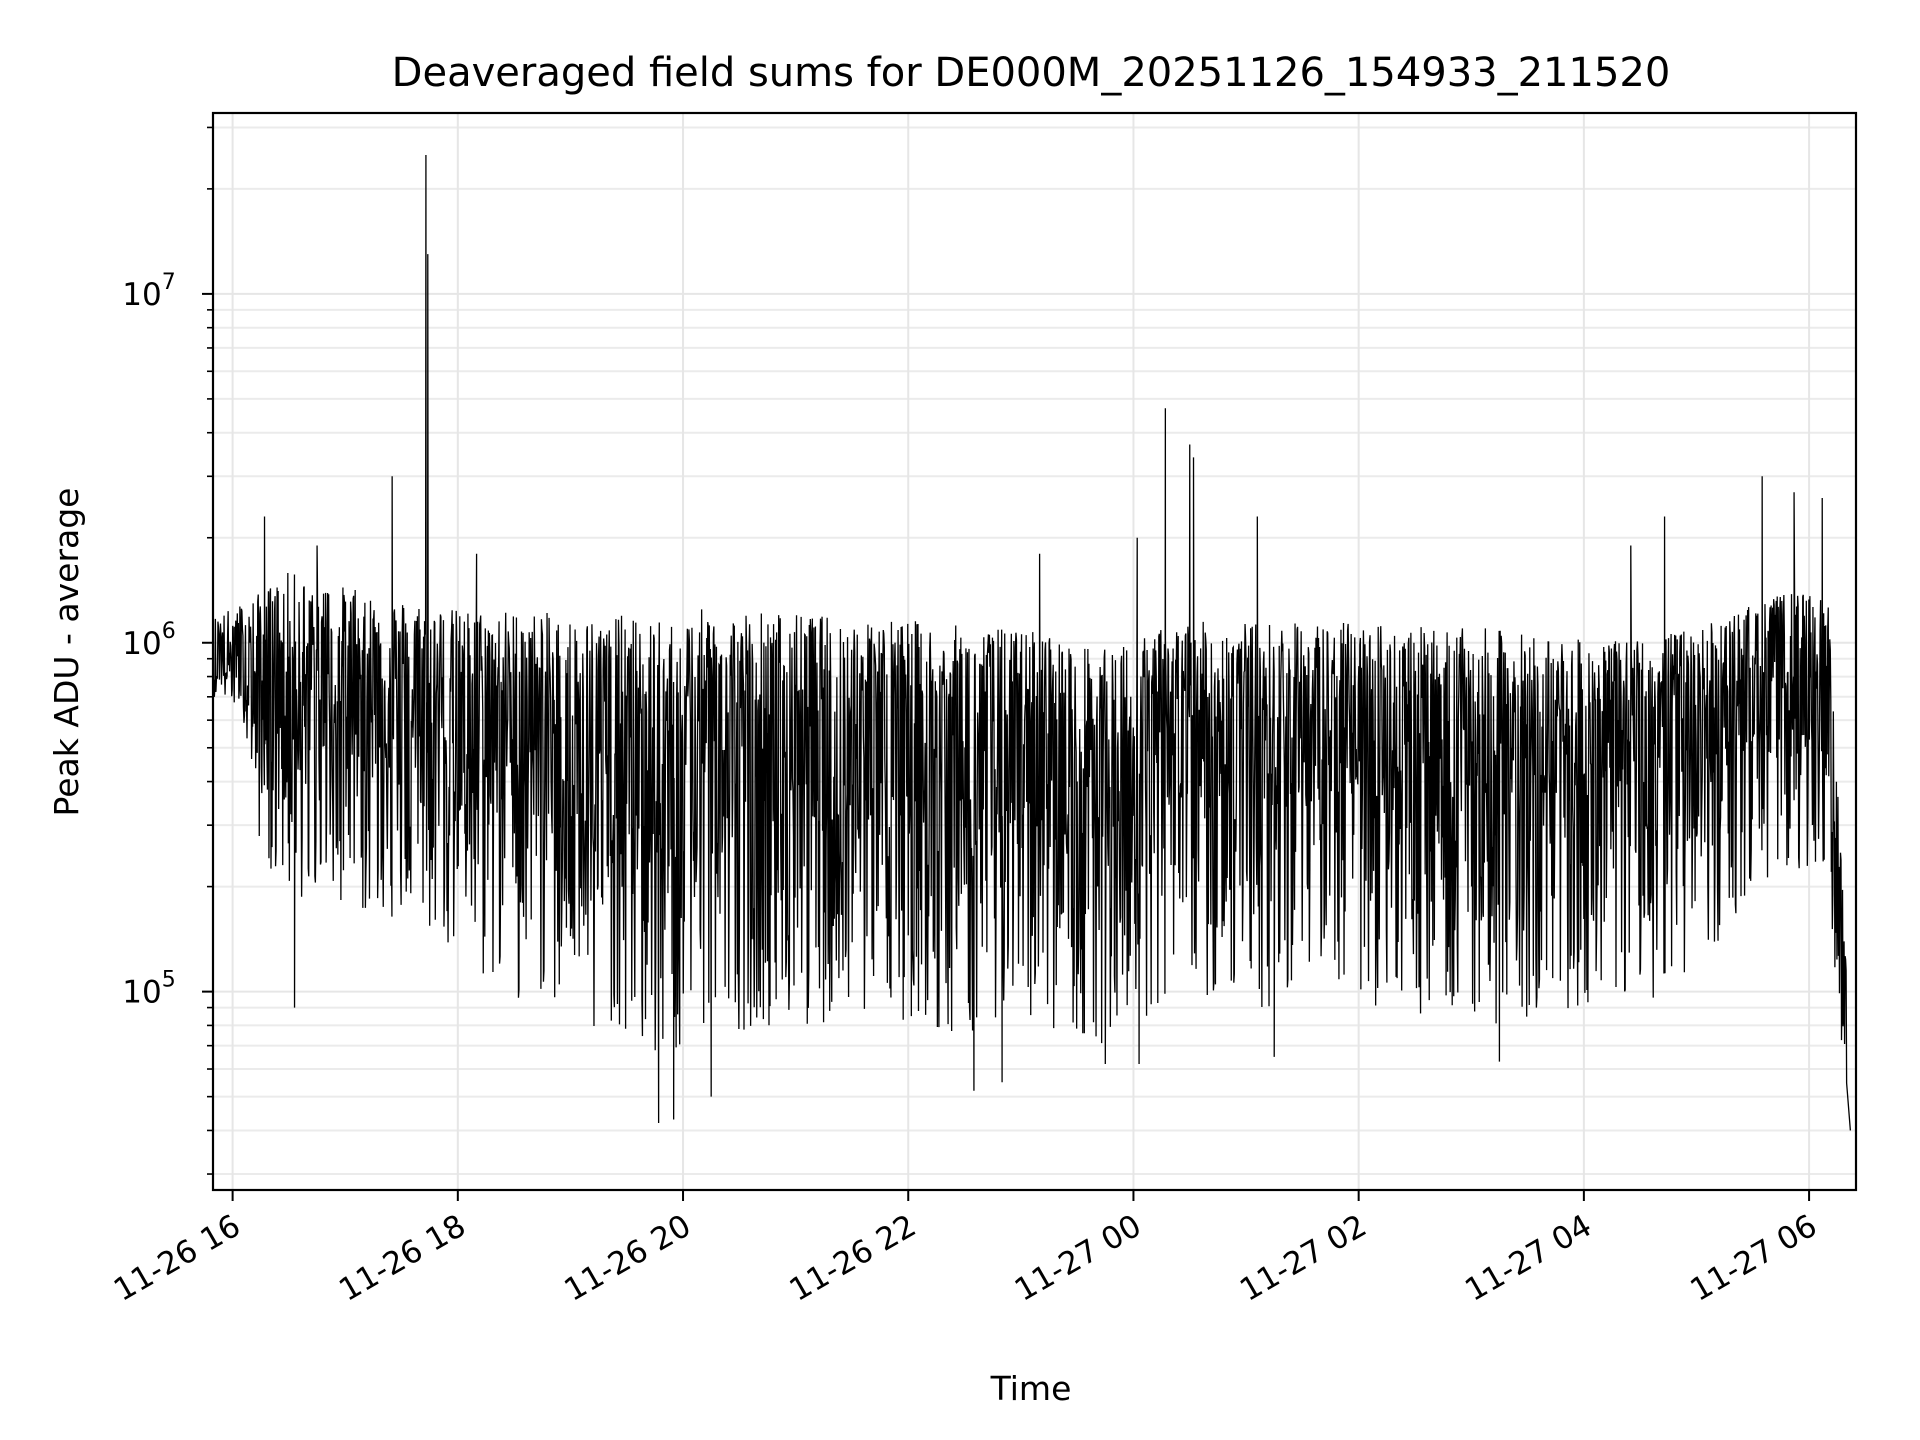 The width and height of the screenshot is (1920, 1440). What do you see at coordinates (148, 989) in the screenshot?
I see `y-tick-label: 10⁵` at bounding box center [148, 989].